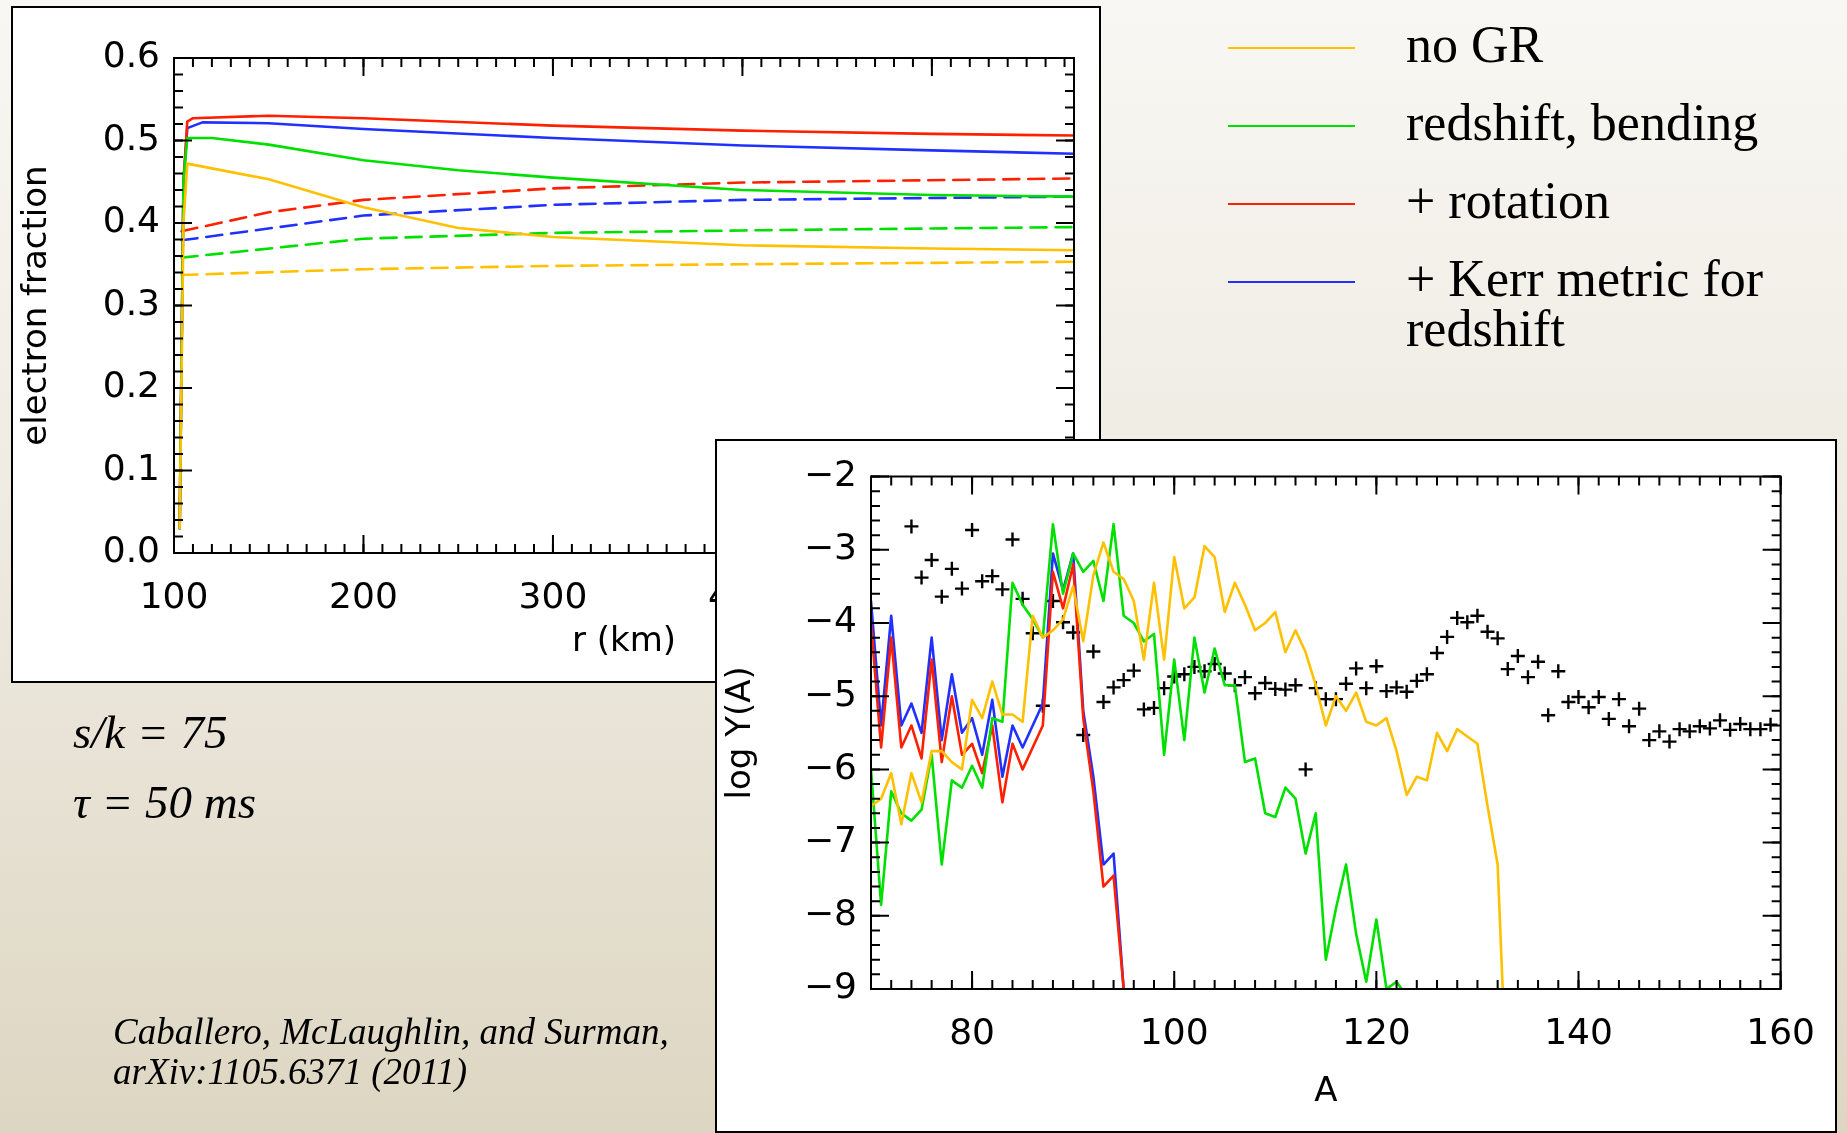 The image size is (1847, 1133). Describe the element at coordinates (131, 467) in the screenshot. I see `y-tick-label: 0.1` at that location.